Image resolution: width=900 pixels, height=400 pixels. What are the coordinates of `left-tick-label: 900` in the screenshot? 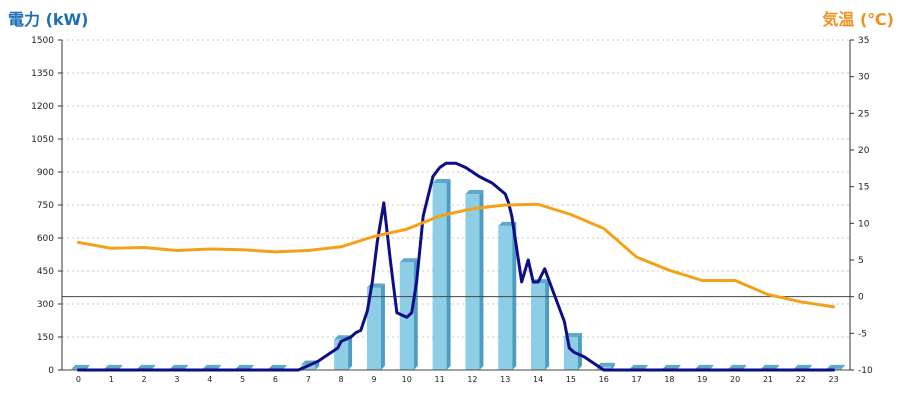 It's located at (45, 173).